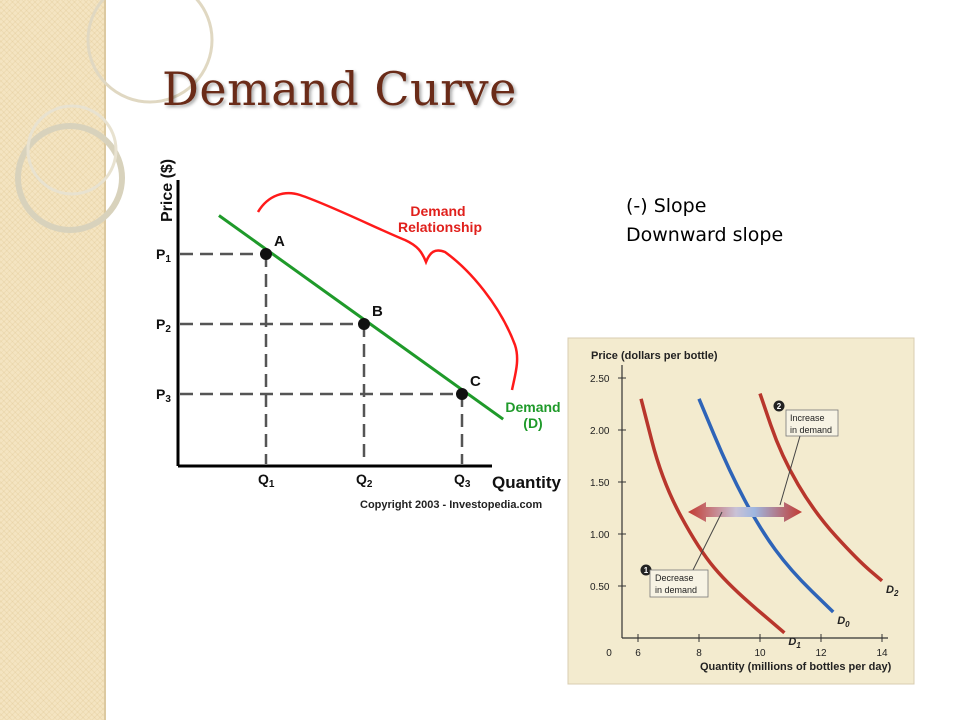 Image resolution: width=960 pixels, height=720 pixels. Describe the element at coordinates (168, 329) in the screenshot. I see `y-tick-subscript: 2` at that location.